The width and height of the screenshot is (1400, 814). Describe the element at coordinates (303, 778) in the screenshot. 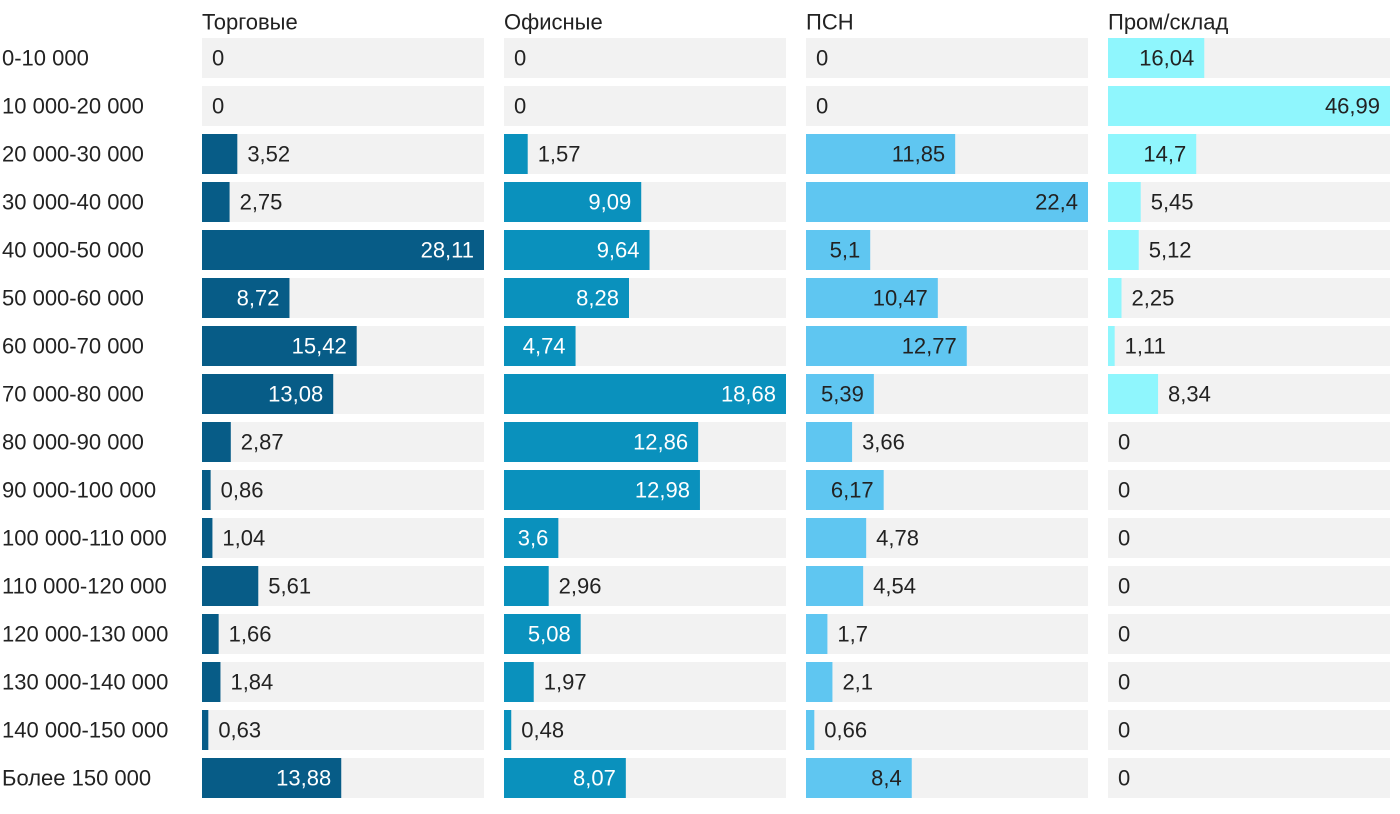

I see `data-label: 13,88` at that location.